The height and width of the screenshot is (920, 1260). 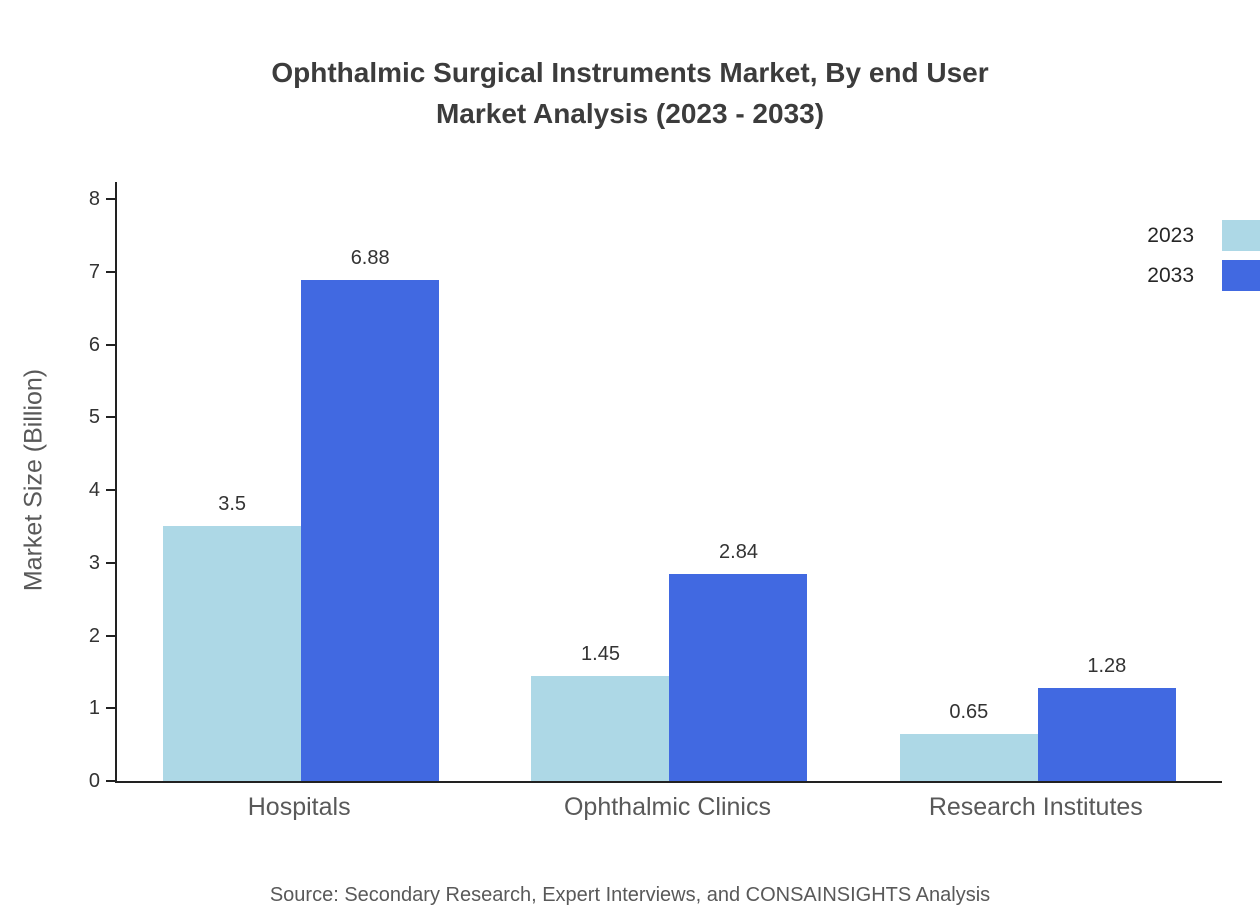 I want to click on legend-item-2023: 2023, so click(x=1203, y=235).